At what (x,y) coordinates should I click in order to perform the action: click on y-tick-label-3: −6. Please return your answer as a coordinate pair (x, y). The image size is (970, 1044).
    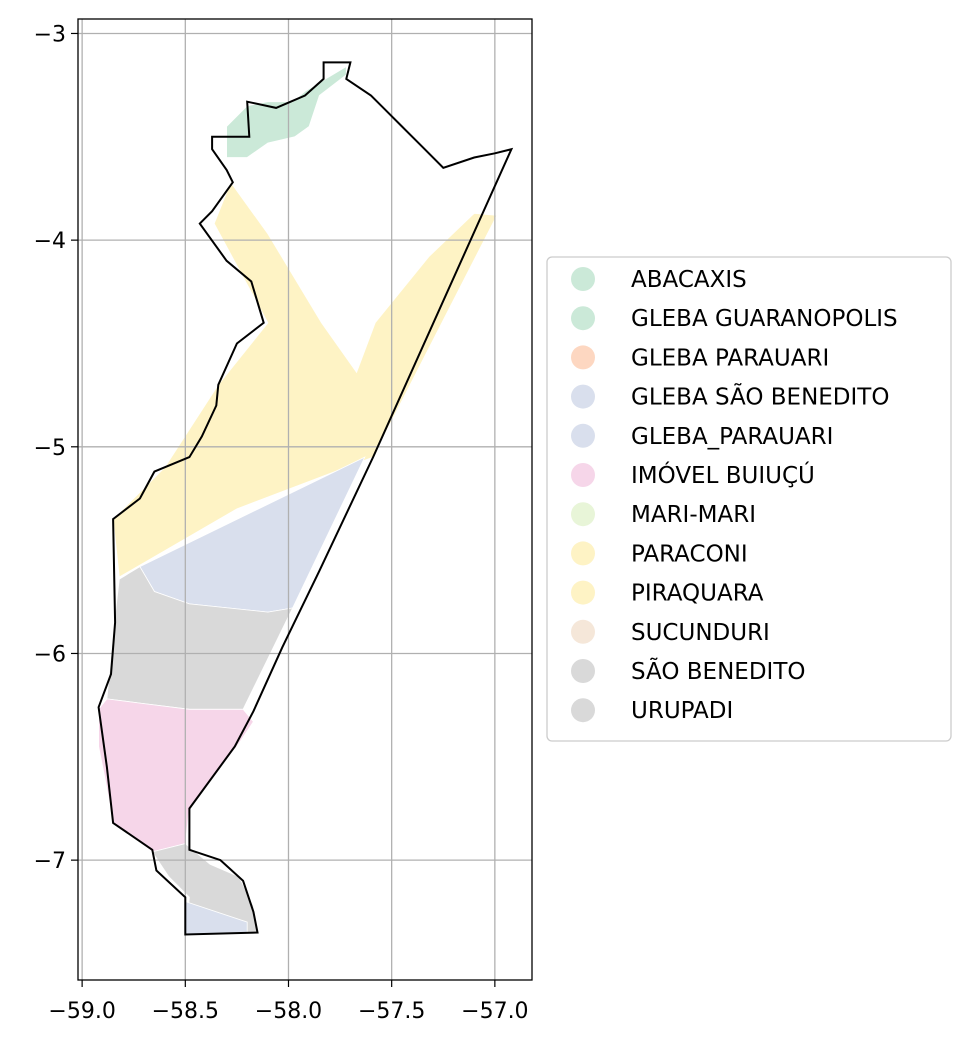
    Looking at the image, I should click on (50, 654).